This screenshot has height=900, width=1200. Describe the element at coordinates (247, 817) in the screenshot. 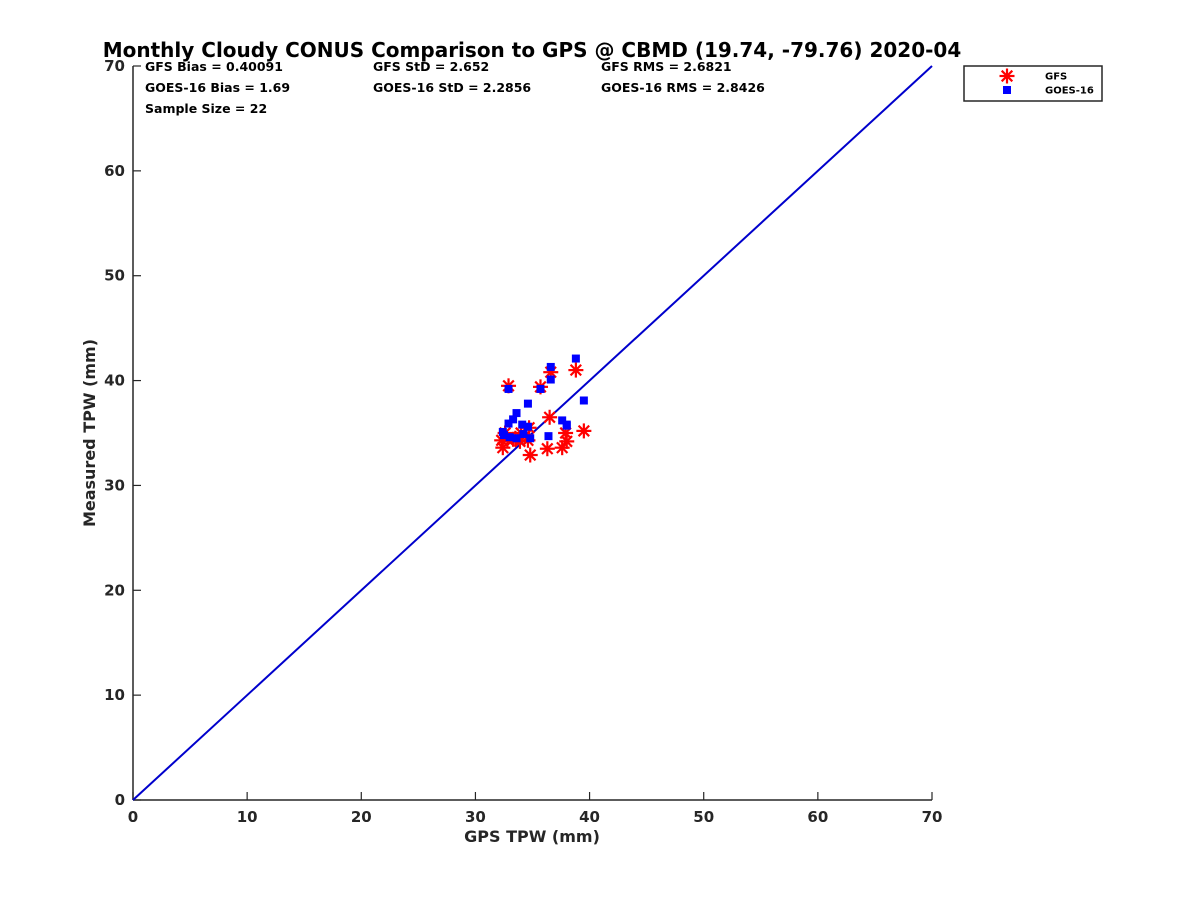

I see `x-tick-label: 10` at that location.